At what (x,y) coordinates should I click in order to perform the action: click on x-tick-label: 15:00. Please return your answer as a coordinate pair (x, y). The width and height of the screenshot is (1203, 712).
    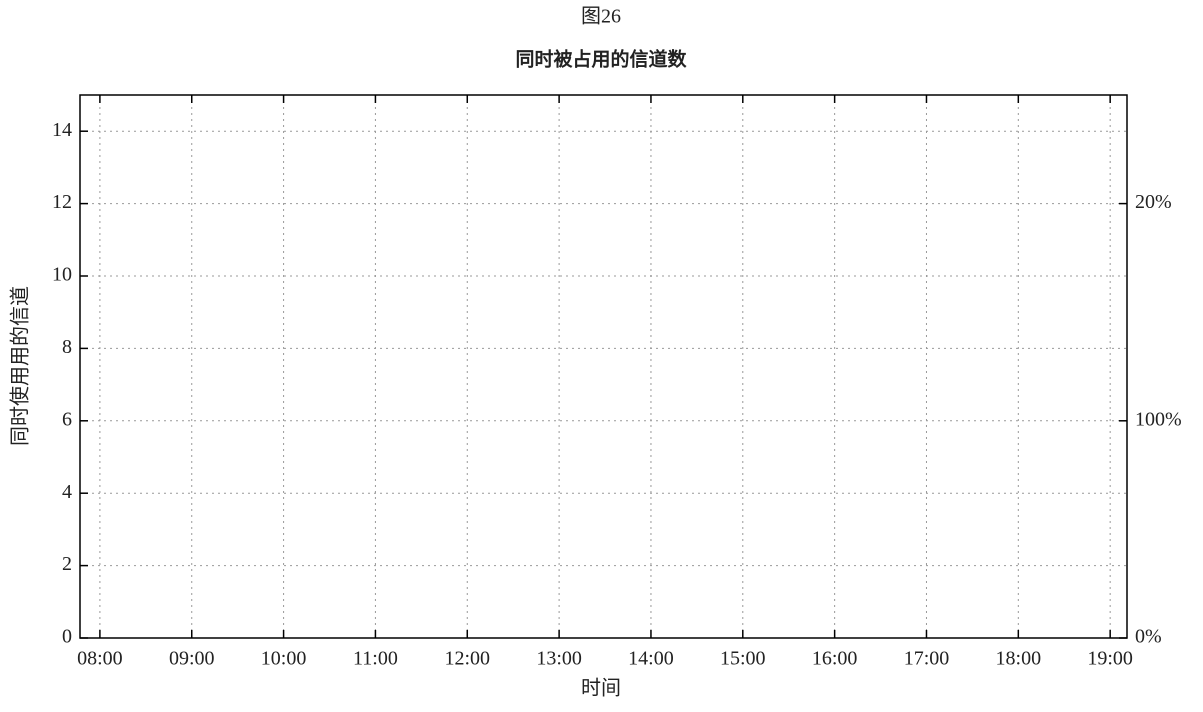
    Looking at the image, I should click on (743, 659).